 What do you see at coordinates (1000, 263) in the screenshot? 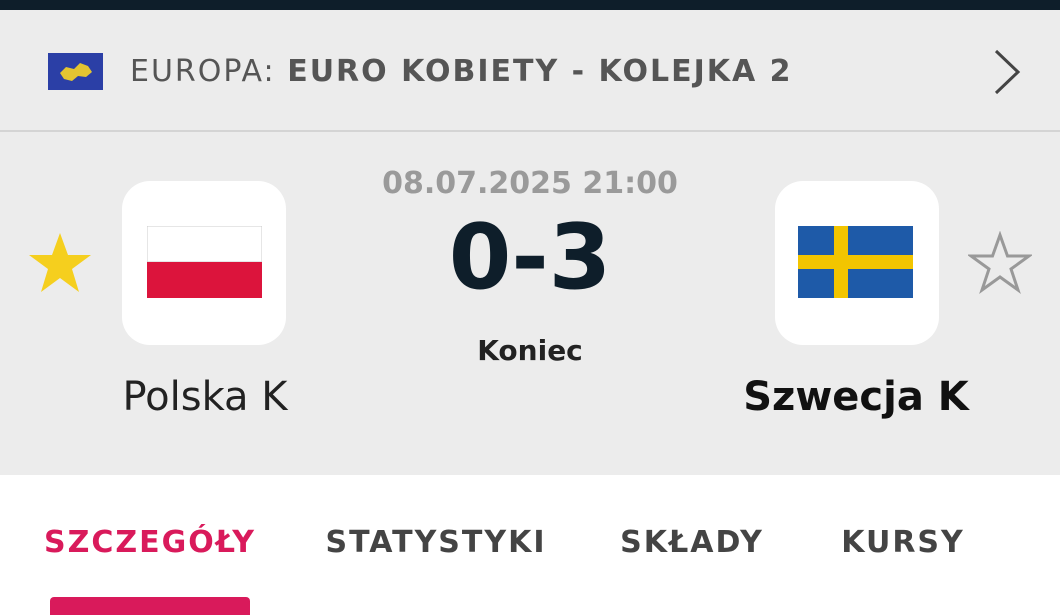
I see `favorite-star-empty` at bounding box center [1000, 263].